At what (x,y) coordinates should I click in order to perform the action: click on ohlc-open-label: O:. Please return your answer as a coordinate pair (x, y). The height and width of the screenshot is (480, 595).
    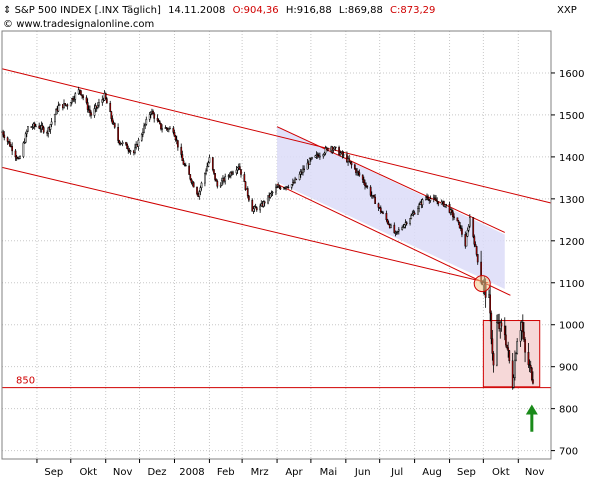
    Looking at the image, I should click on (238, 10).